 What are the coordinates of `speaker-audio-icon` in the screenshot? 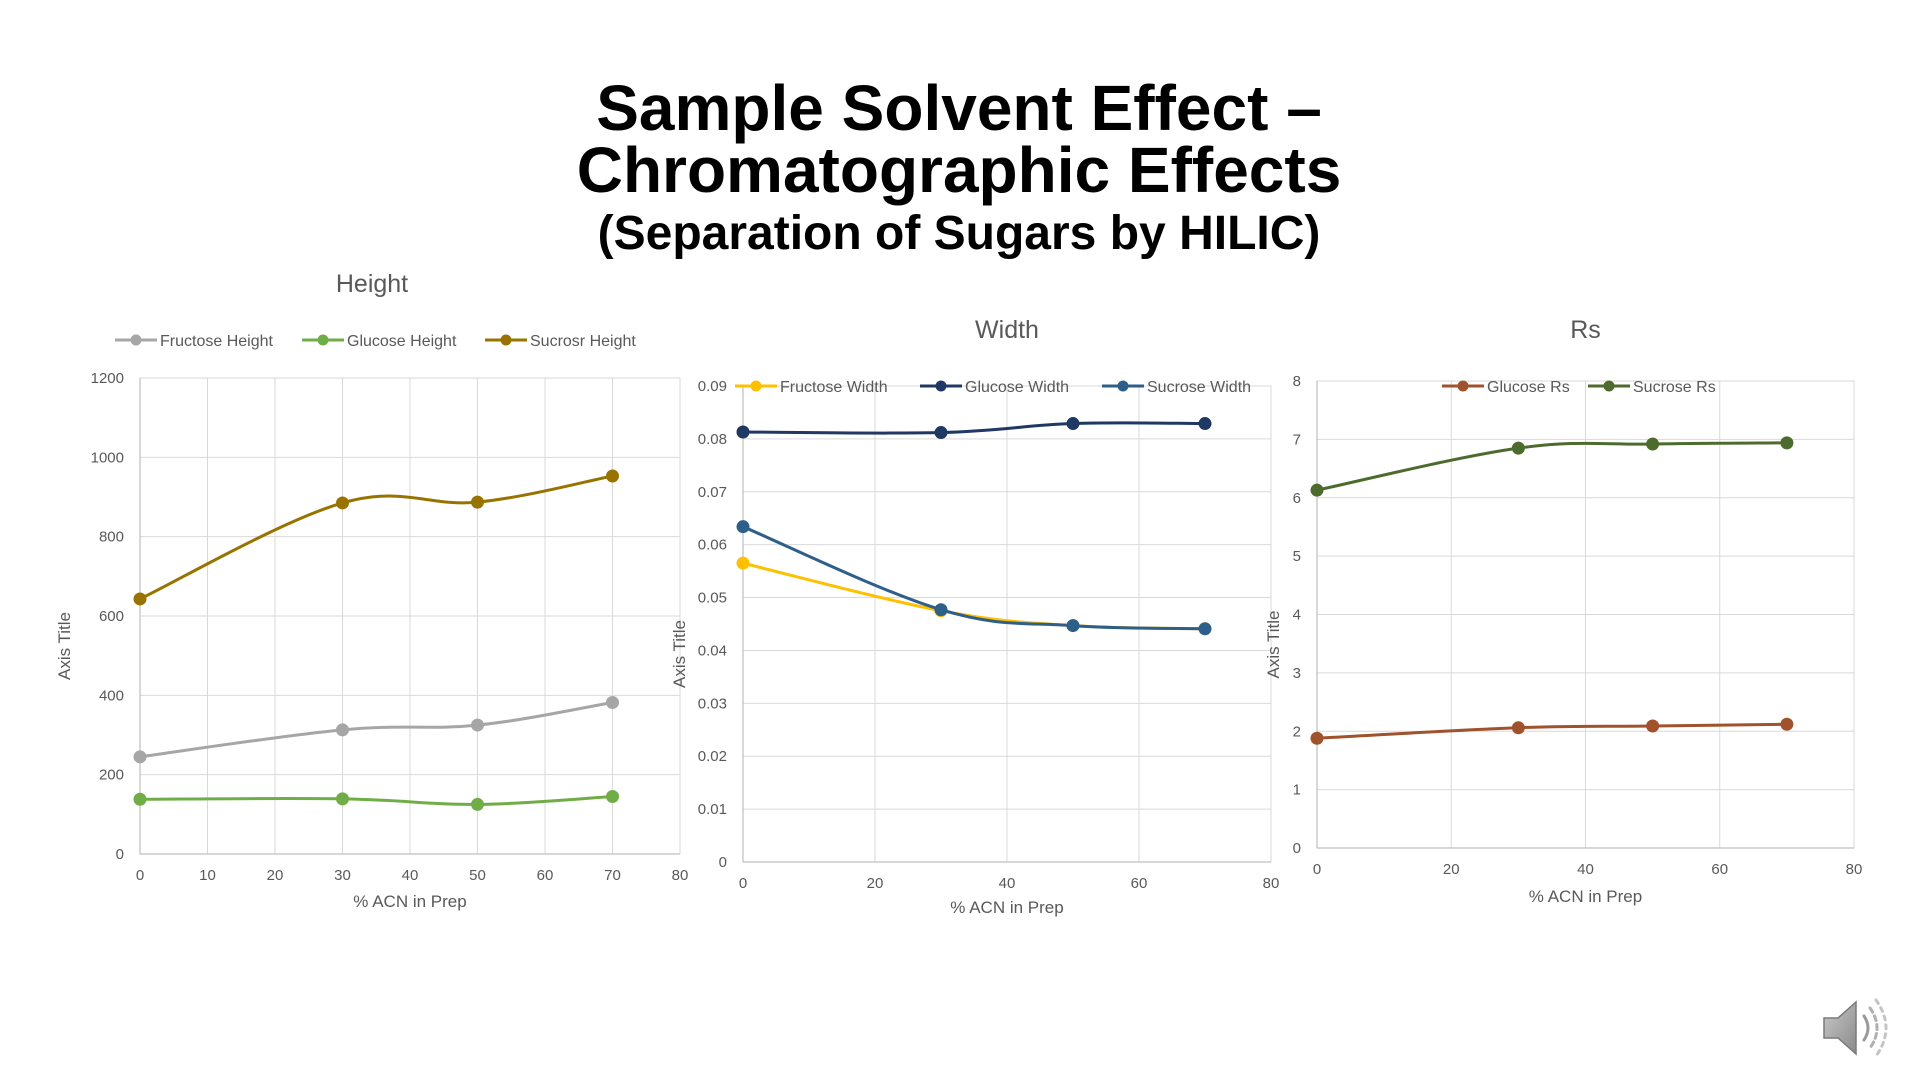 It's located at (1857, 1028).